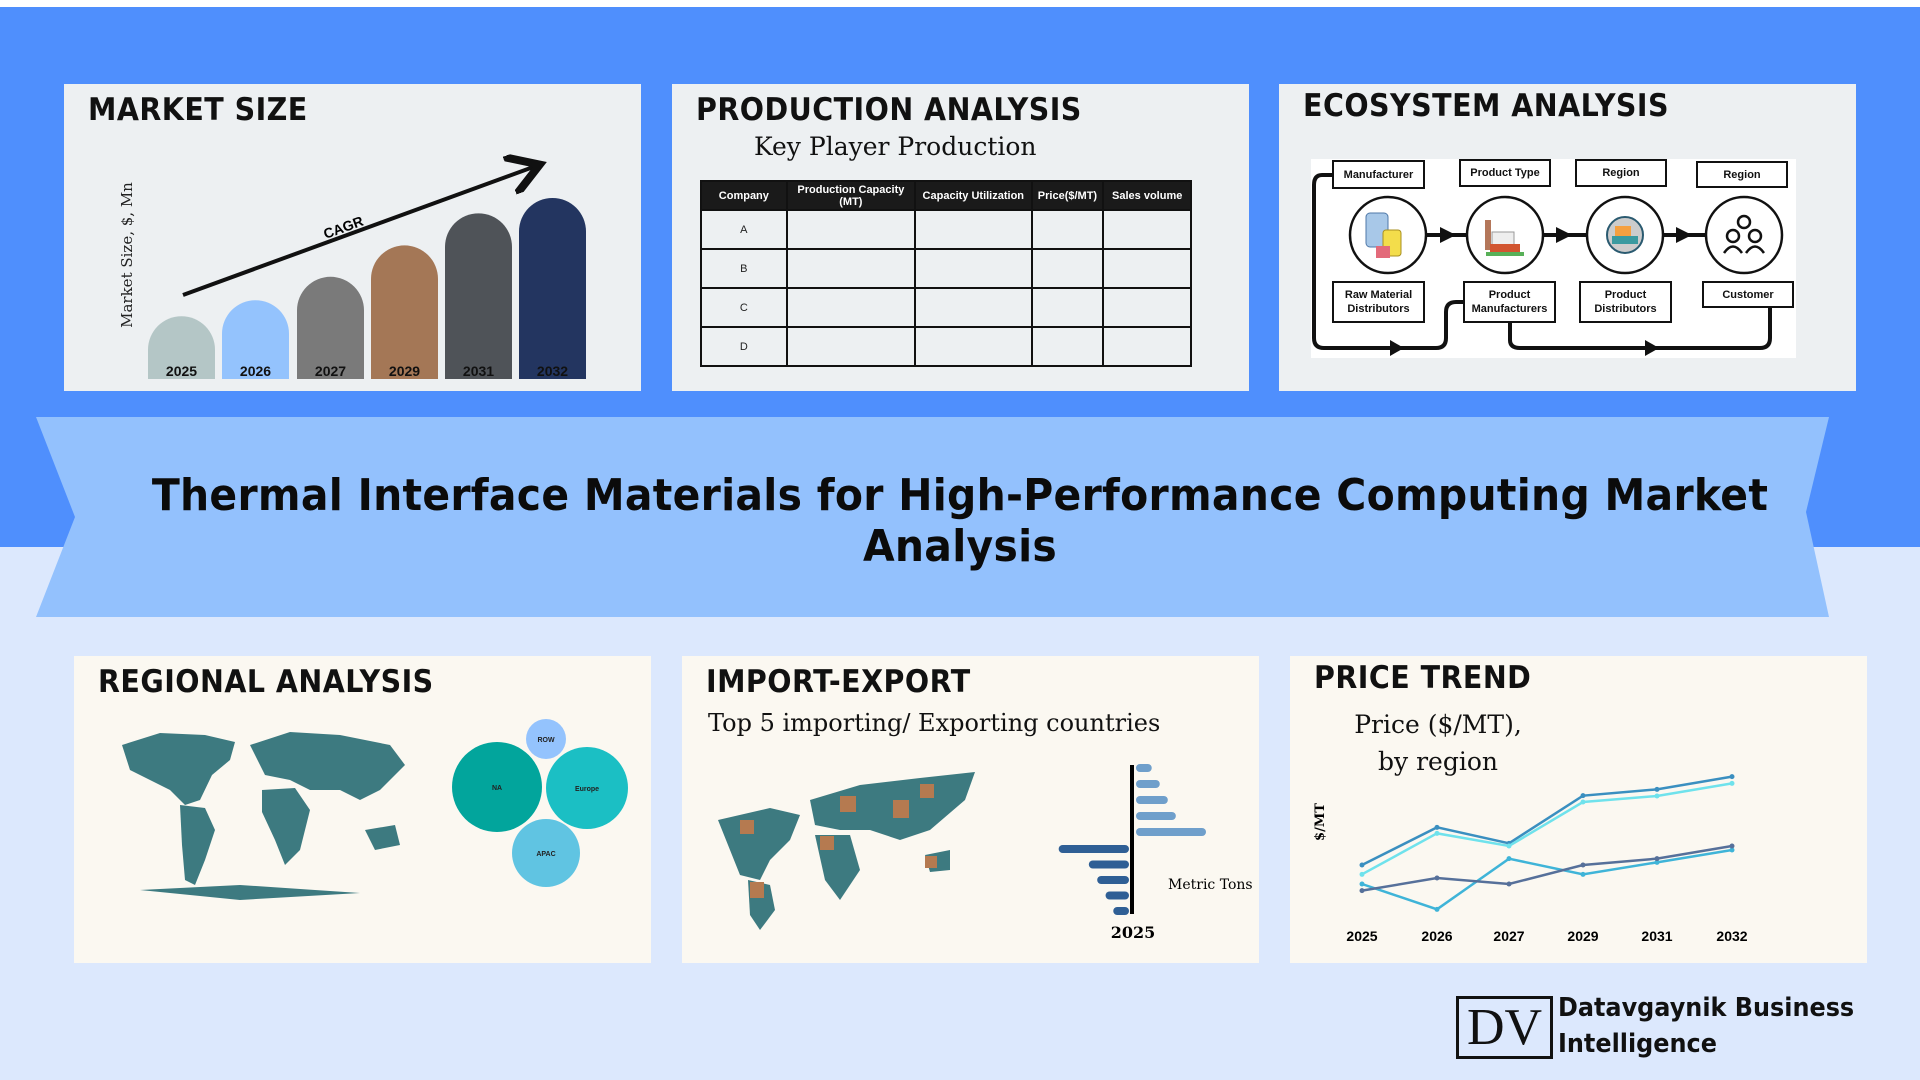 The height and width of the screenshot is (1080, 1920). What do you see at coordinates (552, 371) in the screenshot?
I see `bar-label: 2032` at bounding box center [552, 371].